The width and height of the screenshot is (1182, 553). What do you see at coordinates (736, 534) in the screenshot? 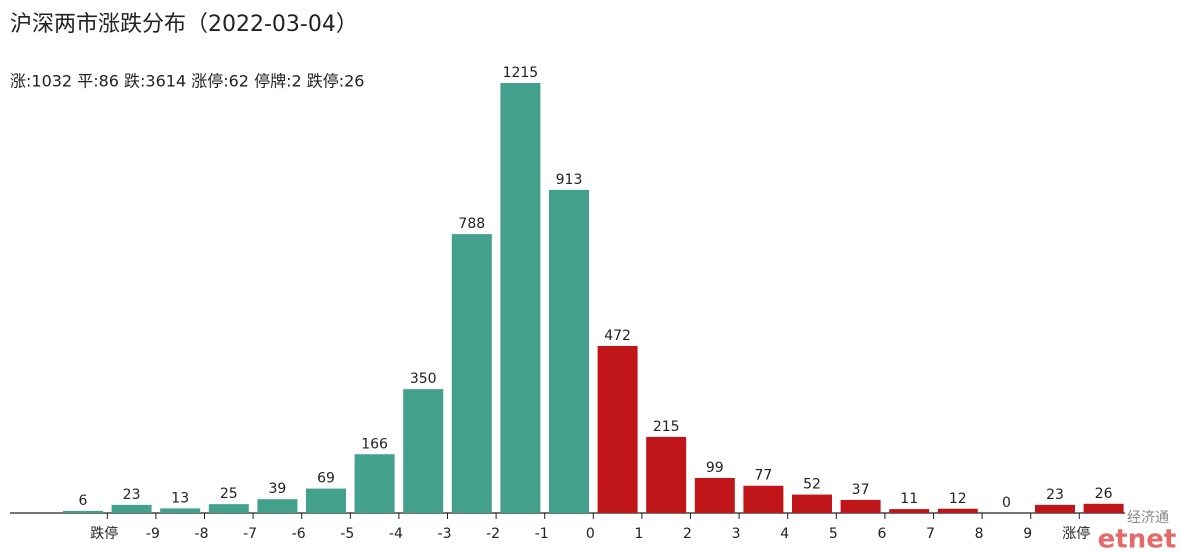
I see `x-tick-label: 3` at bounding box center [736, 534].